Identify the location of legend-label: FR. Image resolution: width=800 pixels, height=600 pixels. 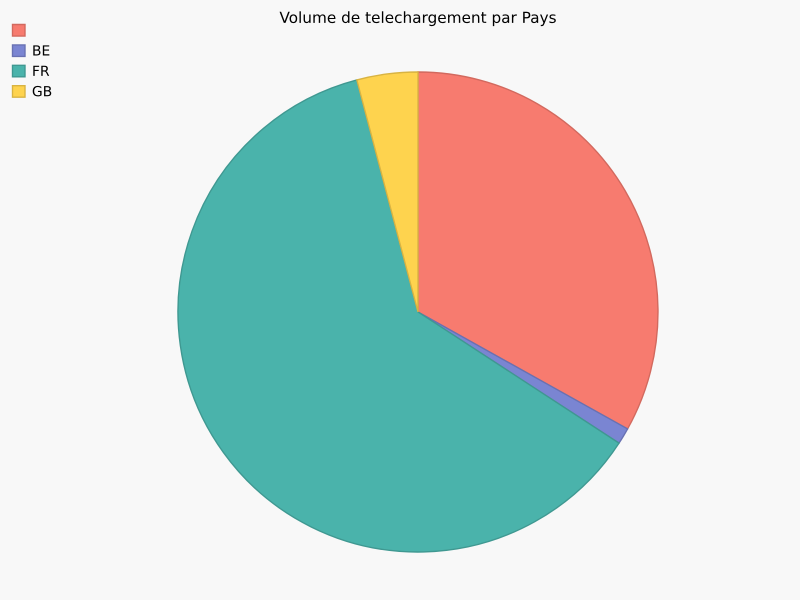
(41, 71).